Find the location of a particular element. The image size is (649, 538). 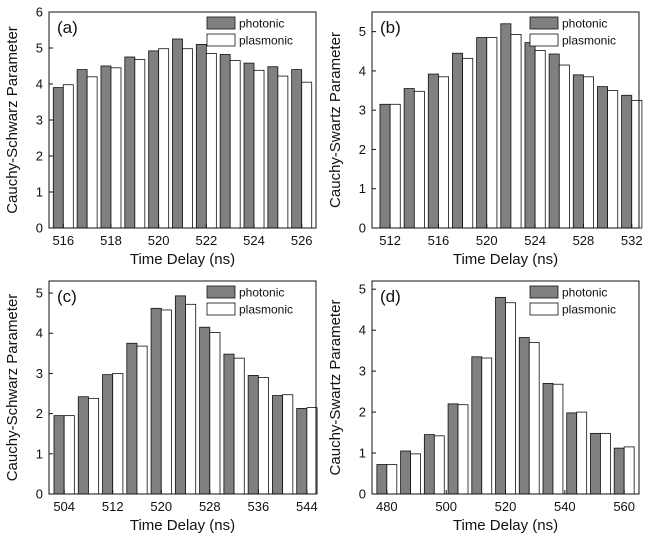

x-tick-label: 524 is located at coordinates (254, 240).